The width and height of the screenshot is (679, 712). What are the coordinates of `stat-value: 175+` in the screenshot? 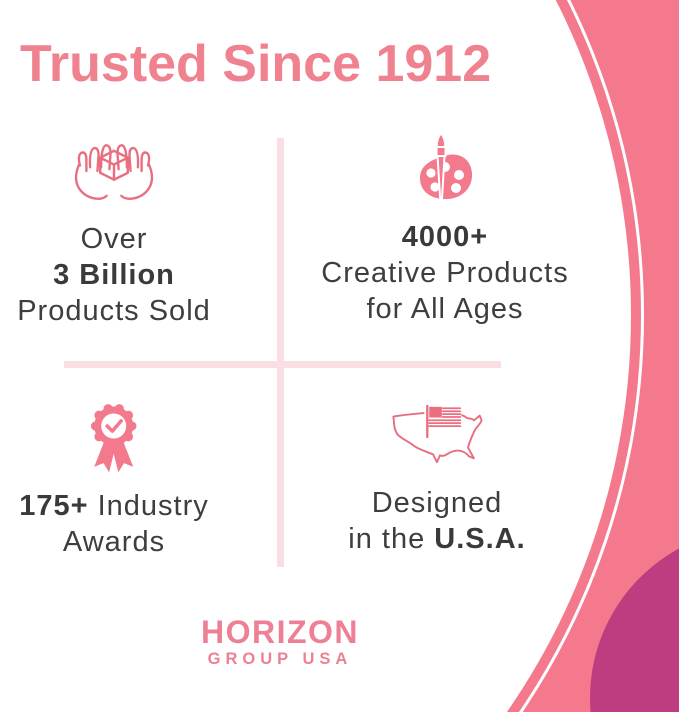 It's located at (54, 506).